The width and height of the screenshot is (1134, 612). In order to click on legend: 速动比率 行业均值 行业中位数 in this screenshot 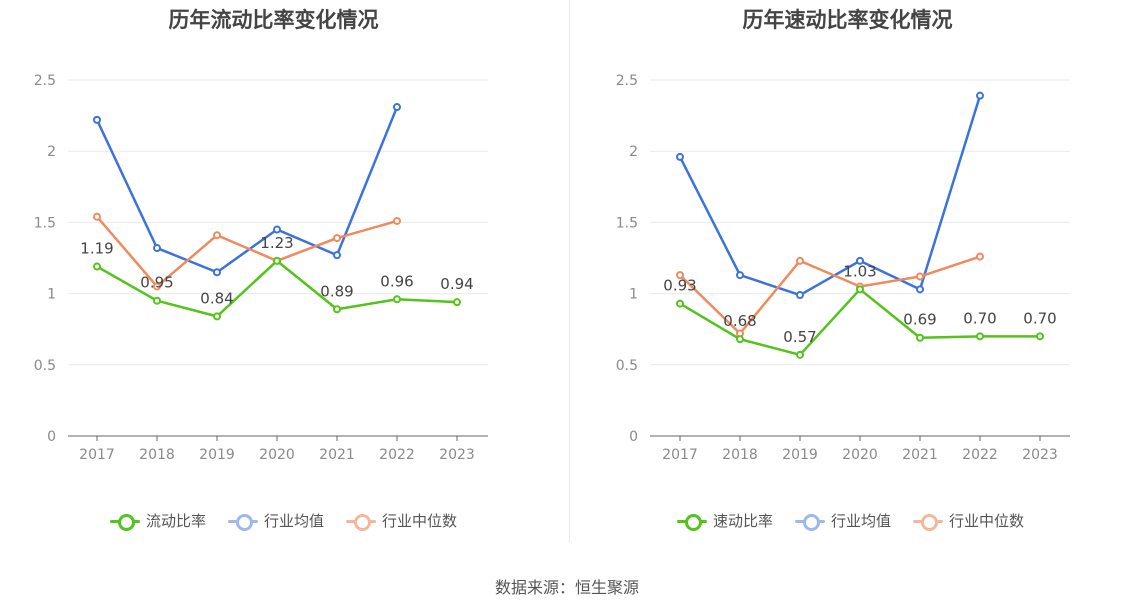, I will do `click(850, 520)`.